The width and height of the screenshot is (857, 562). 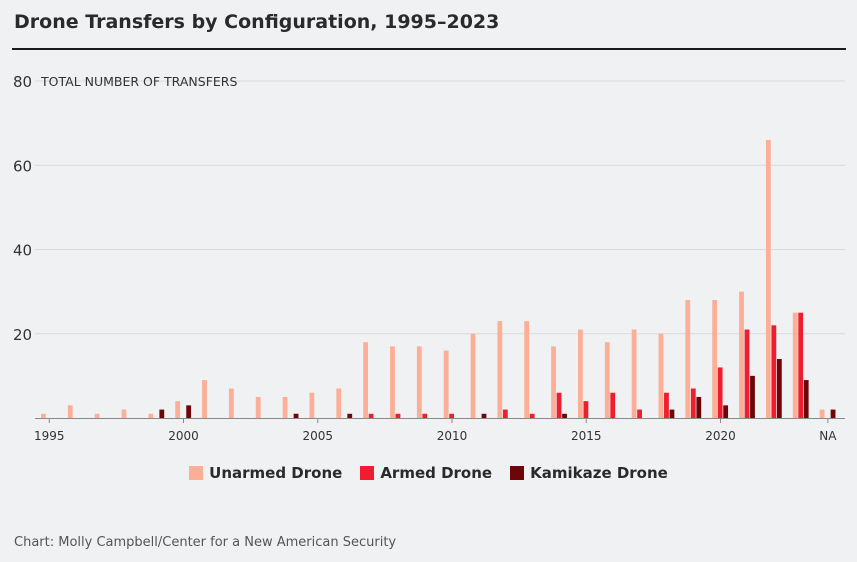 I want to click on x-axis: 1995 2000 2005 2010 2015 2020 NA, so click(x=439, y=430).